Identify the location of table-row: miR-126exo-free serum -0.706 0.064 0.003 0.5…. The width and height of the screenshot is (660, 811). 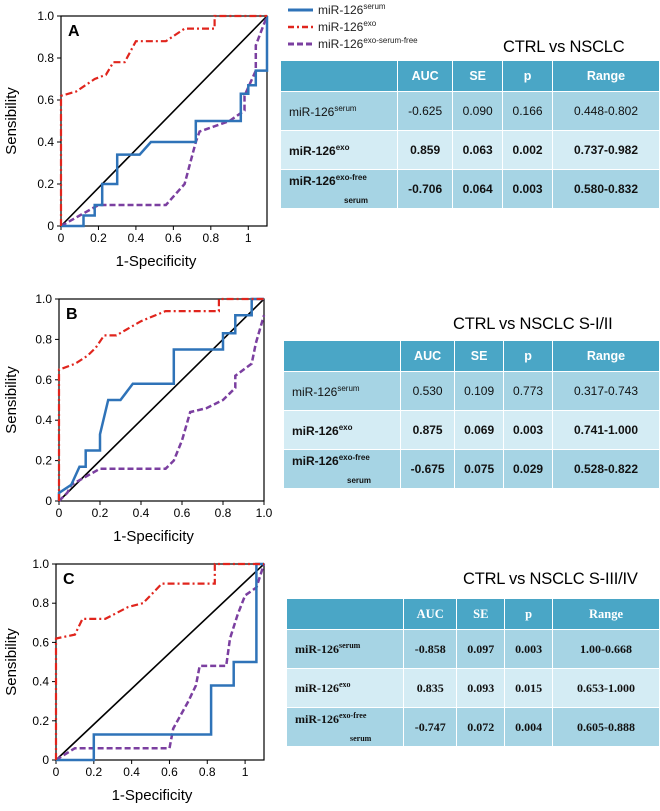
(470, 189).